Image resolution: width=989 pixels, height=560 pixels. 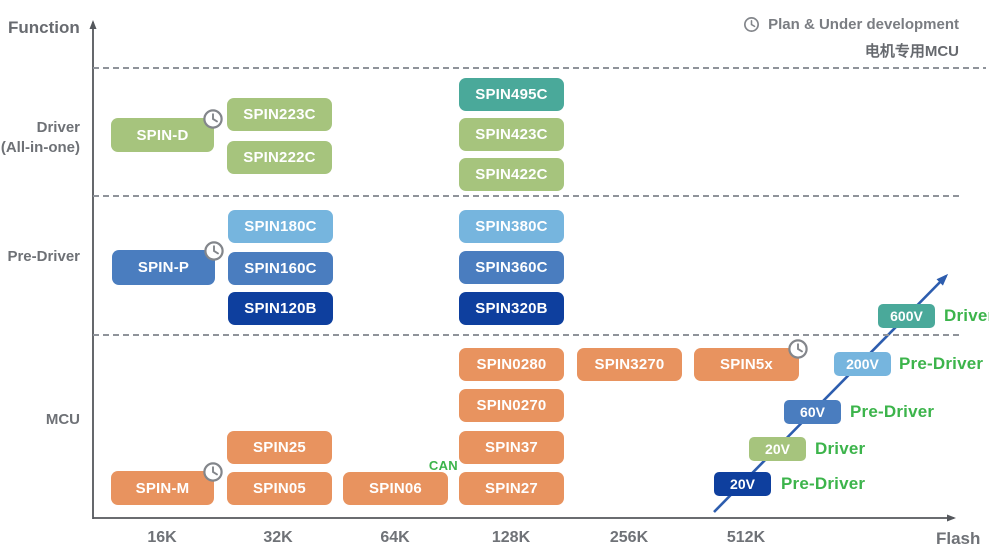 I want to click on chip-spin120b: SPIN120B, so click(x=280, y=308).